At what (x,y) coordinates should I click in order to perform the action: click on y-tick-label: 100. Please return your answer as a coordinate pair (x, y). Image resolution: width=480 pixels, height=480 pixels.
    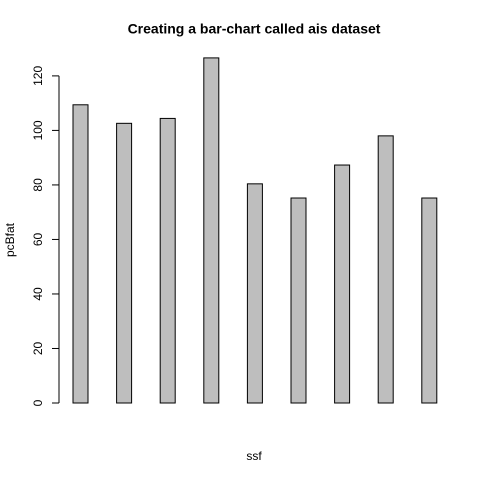
    Looking at the image, I should click on (38, 130).